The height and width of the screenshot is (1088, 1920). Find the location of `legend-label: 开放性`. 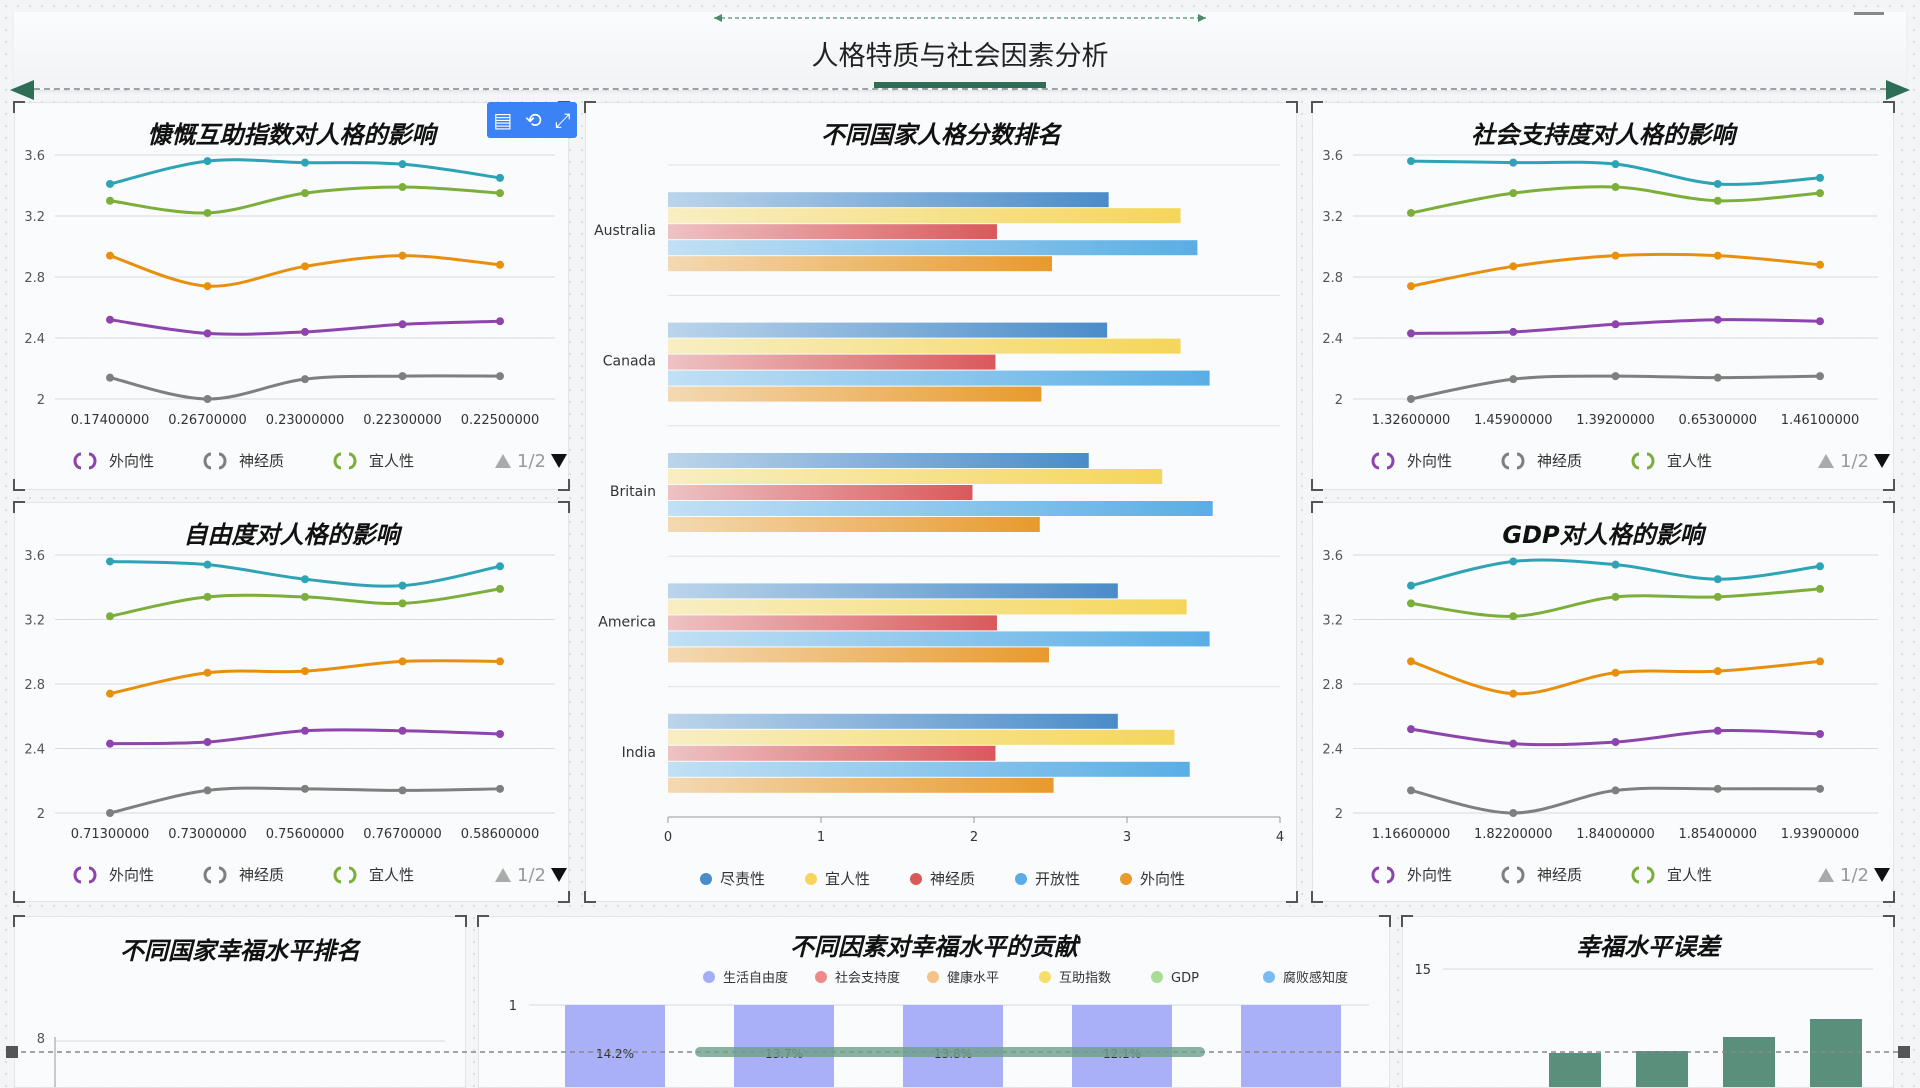

legend-label: 开放性 is located at coordinates (1057, 879).